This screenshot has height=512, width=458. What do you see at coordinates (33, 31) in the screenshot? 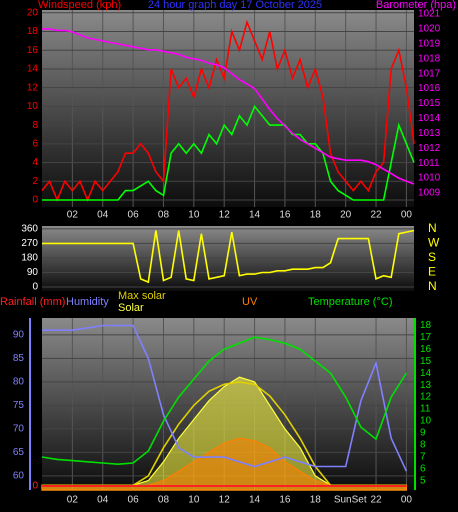
I see `y-tick-label: 18` at bounding box center [33, 31].